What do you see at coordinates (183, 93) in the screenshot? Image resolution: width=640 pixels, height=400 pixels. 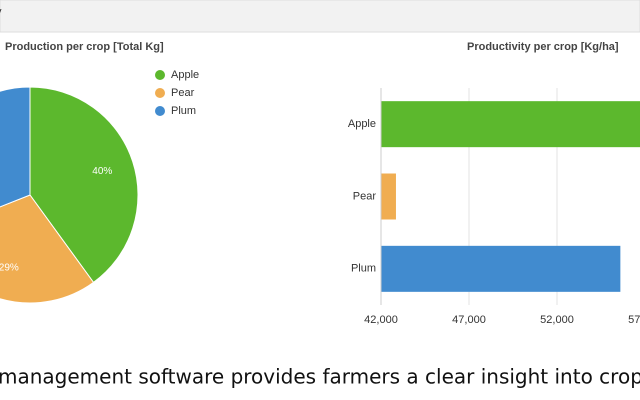 I see `legend-label: Pear` at bounding box center [183, 93].